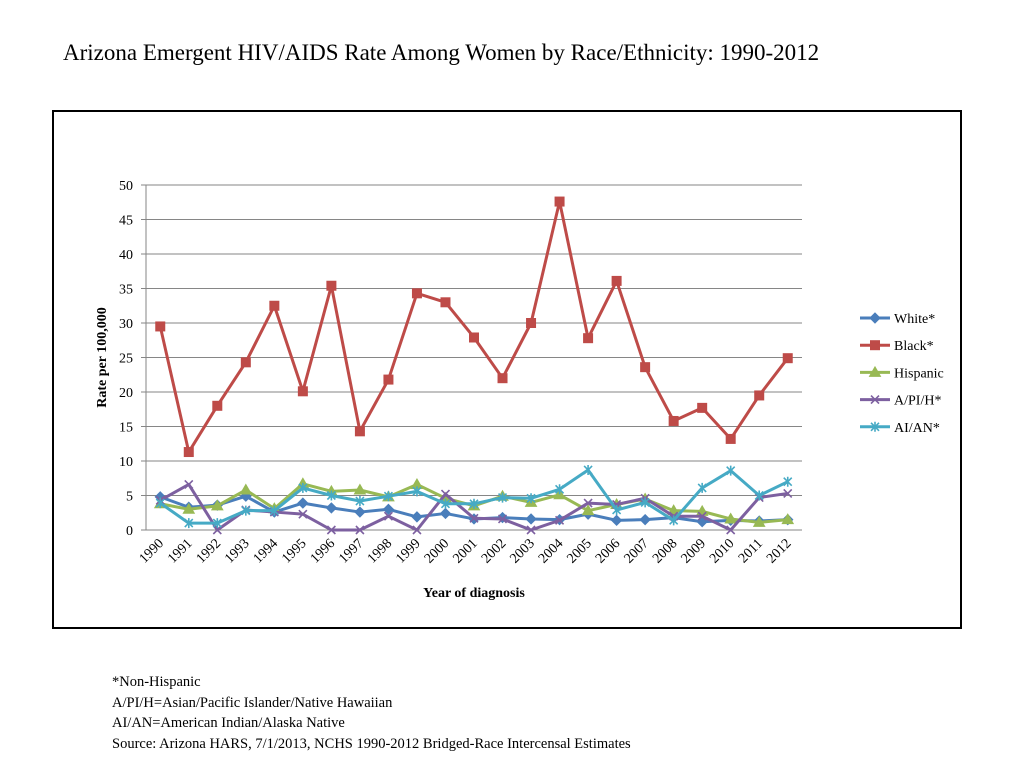 This screenshot has width=1024, height=768. I want to click on x-tick-label: 2003, so click(522, 551).